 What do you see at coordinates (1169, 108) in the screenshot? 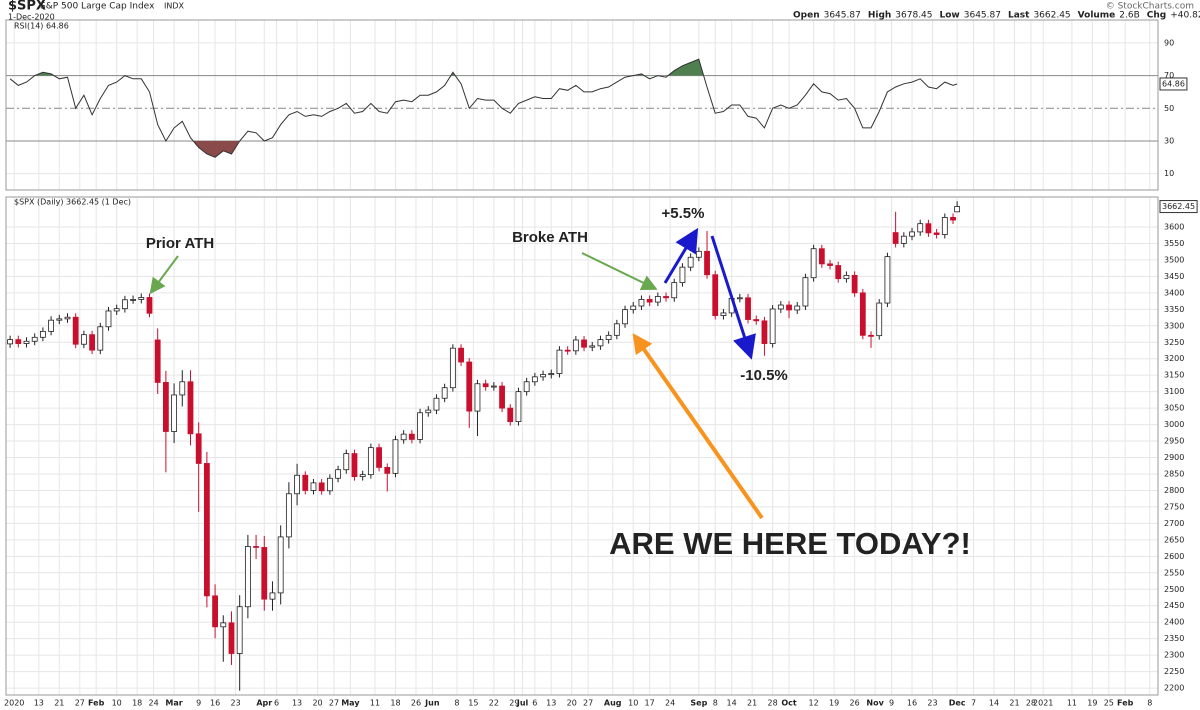
I see `y-tick-label: 50` at bounding box center [1169, 108].